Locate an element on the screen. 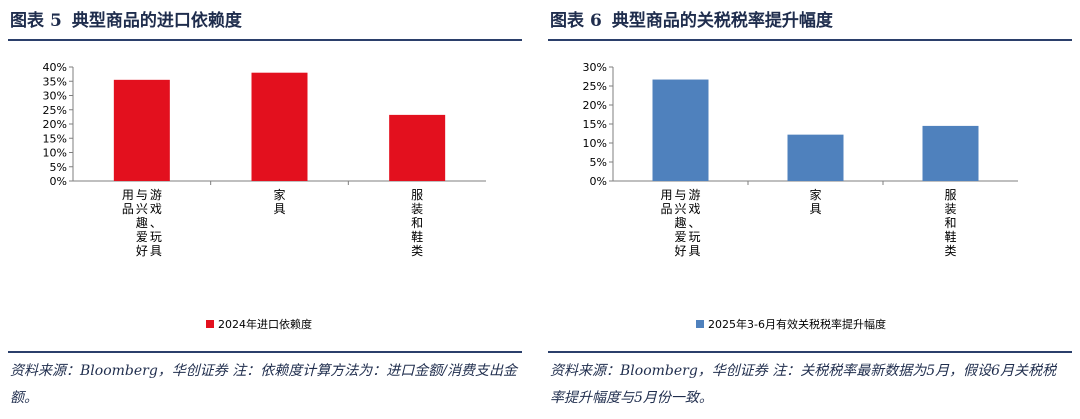 The image size is (1080, 419). legend-label: 2025年3-6月有效关税税率提升幅度 is located at coordinates (797, 324).